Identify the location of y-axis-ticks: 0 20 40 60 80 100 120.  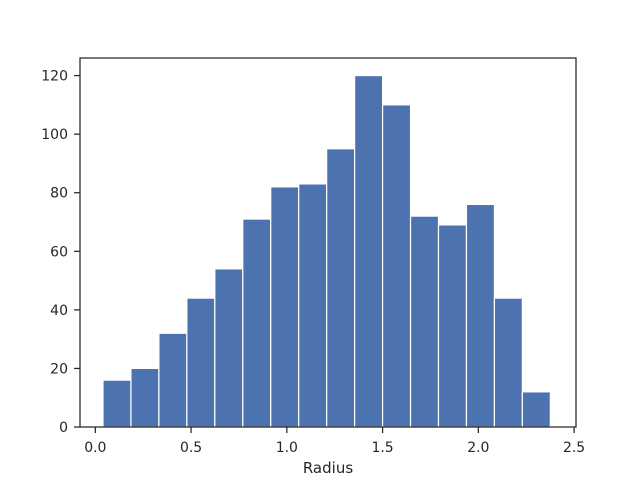
(60, 252).